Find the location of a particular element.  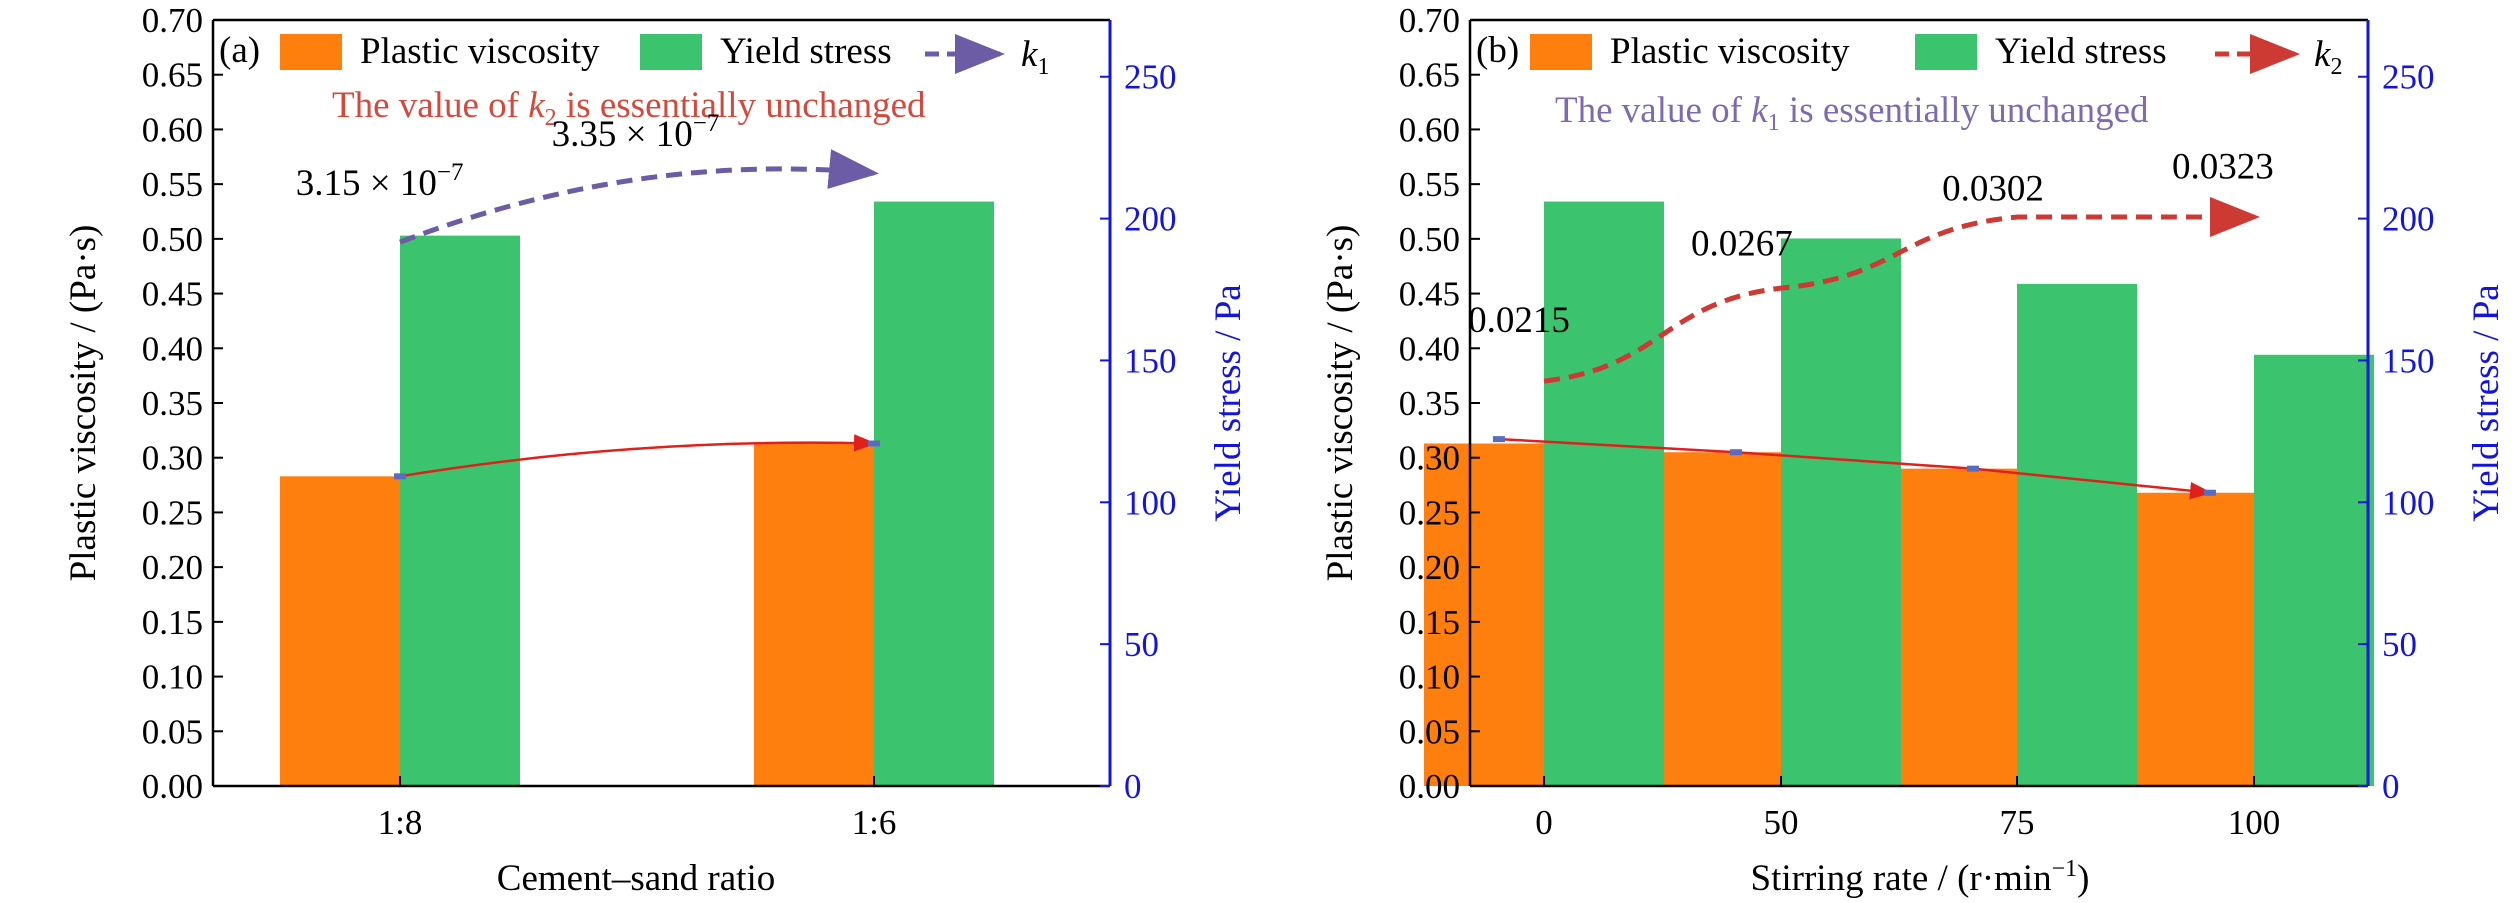

x-tick-label: 75 is located at coordinates (2017, 822).